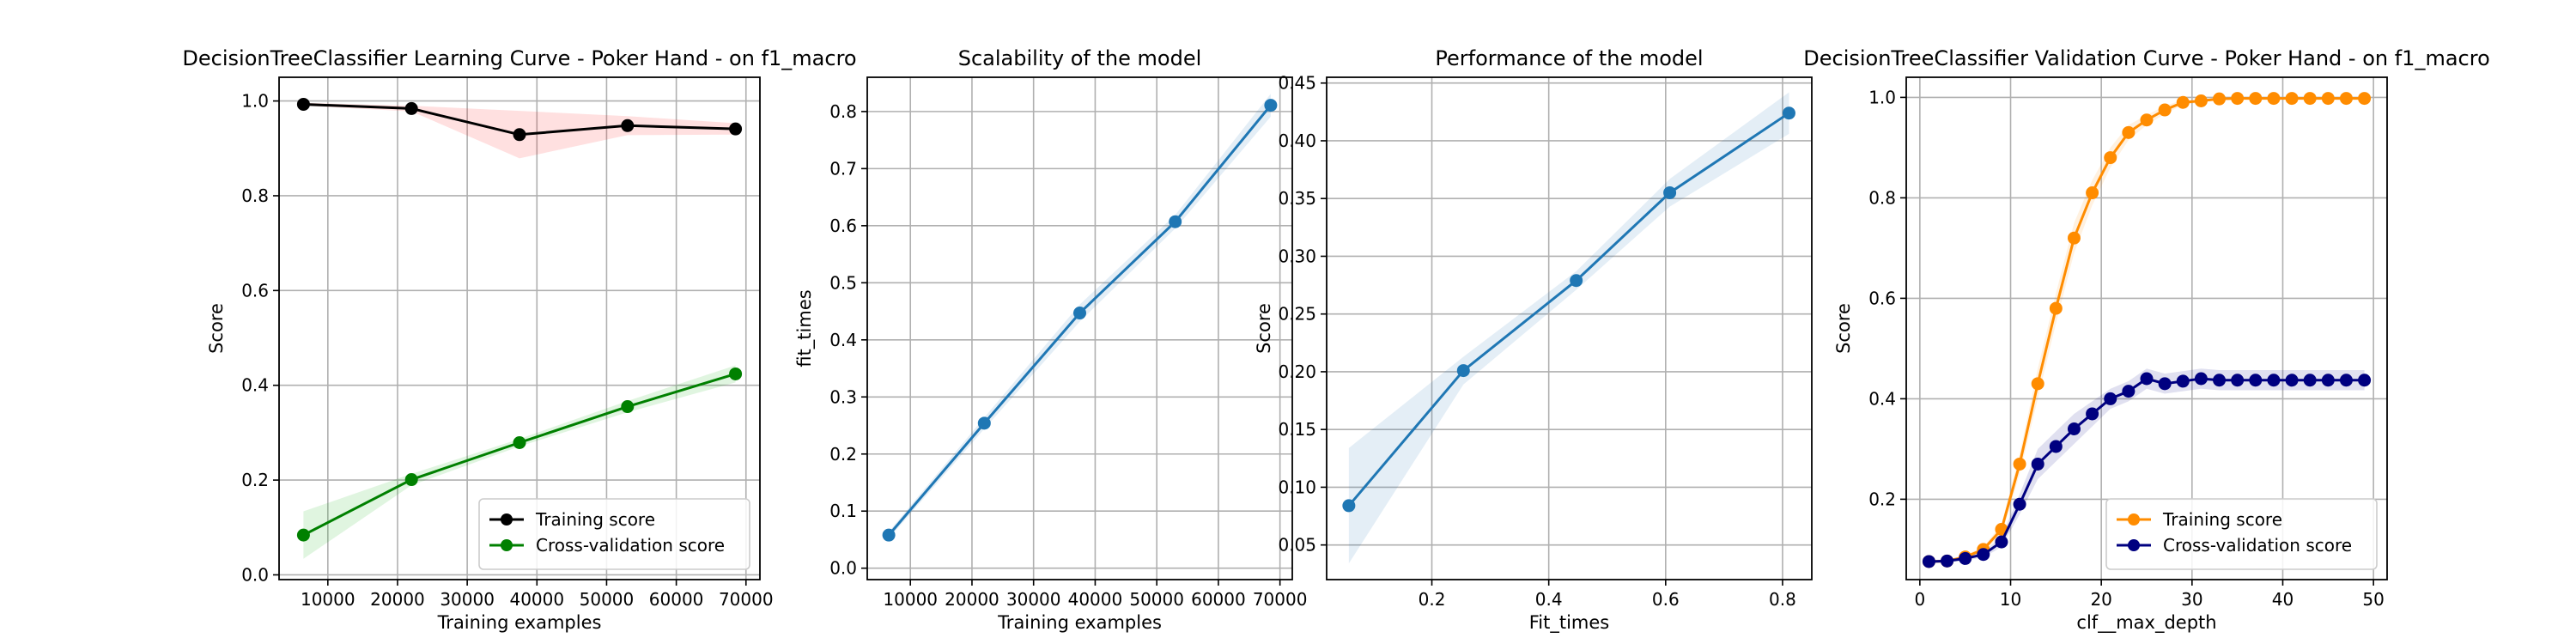 The width and height of the screenshot is (2576, 644). What do you see at coordinates (1297, 371) in the screenshot?
I see `y-tick-label: 0.20` at bounding box center [1297, 371].